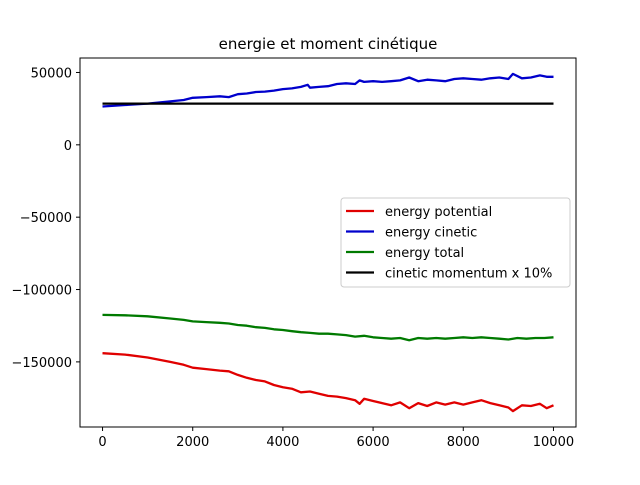 Image resolution: width=640 pixels, height=485 pixels. Describe the element at coordinates (192, 442) in the screenshot. I see `x-tick-label: 2000` at that location.